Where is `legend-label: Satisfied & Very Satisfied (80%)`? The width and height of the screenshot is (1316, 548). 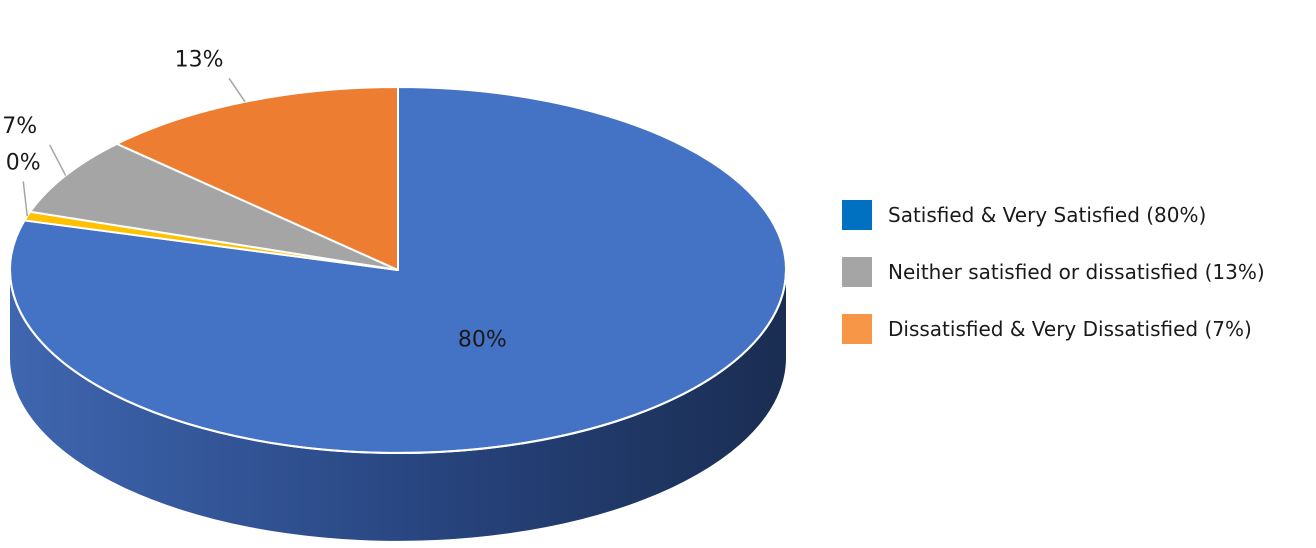 legend-label: Satisfied & Very Satisfied (80%) is located at coordinates (1047, 215).